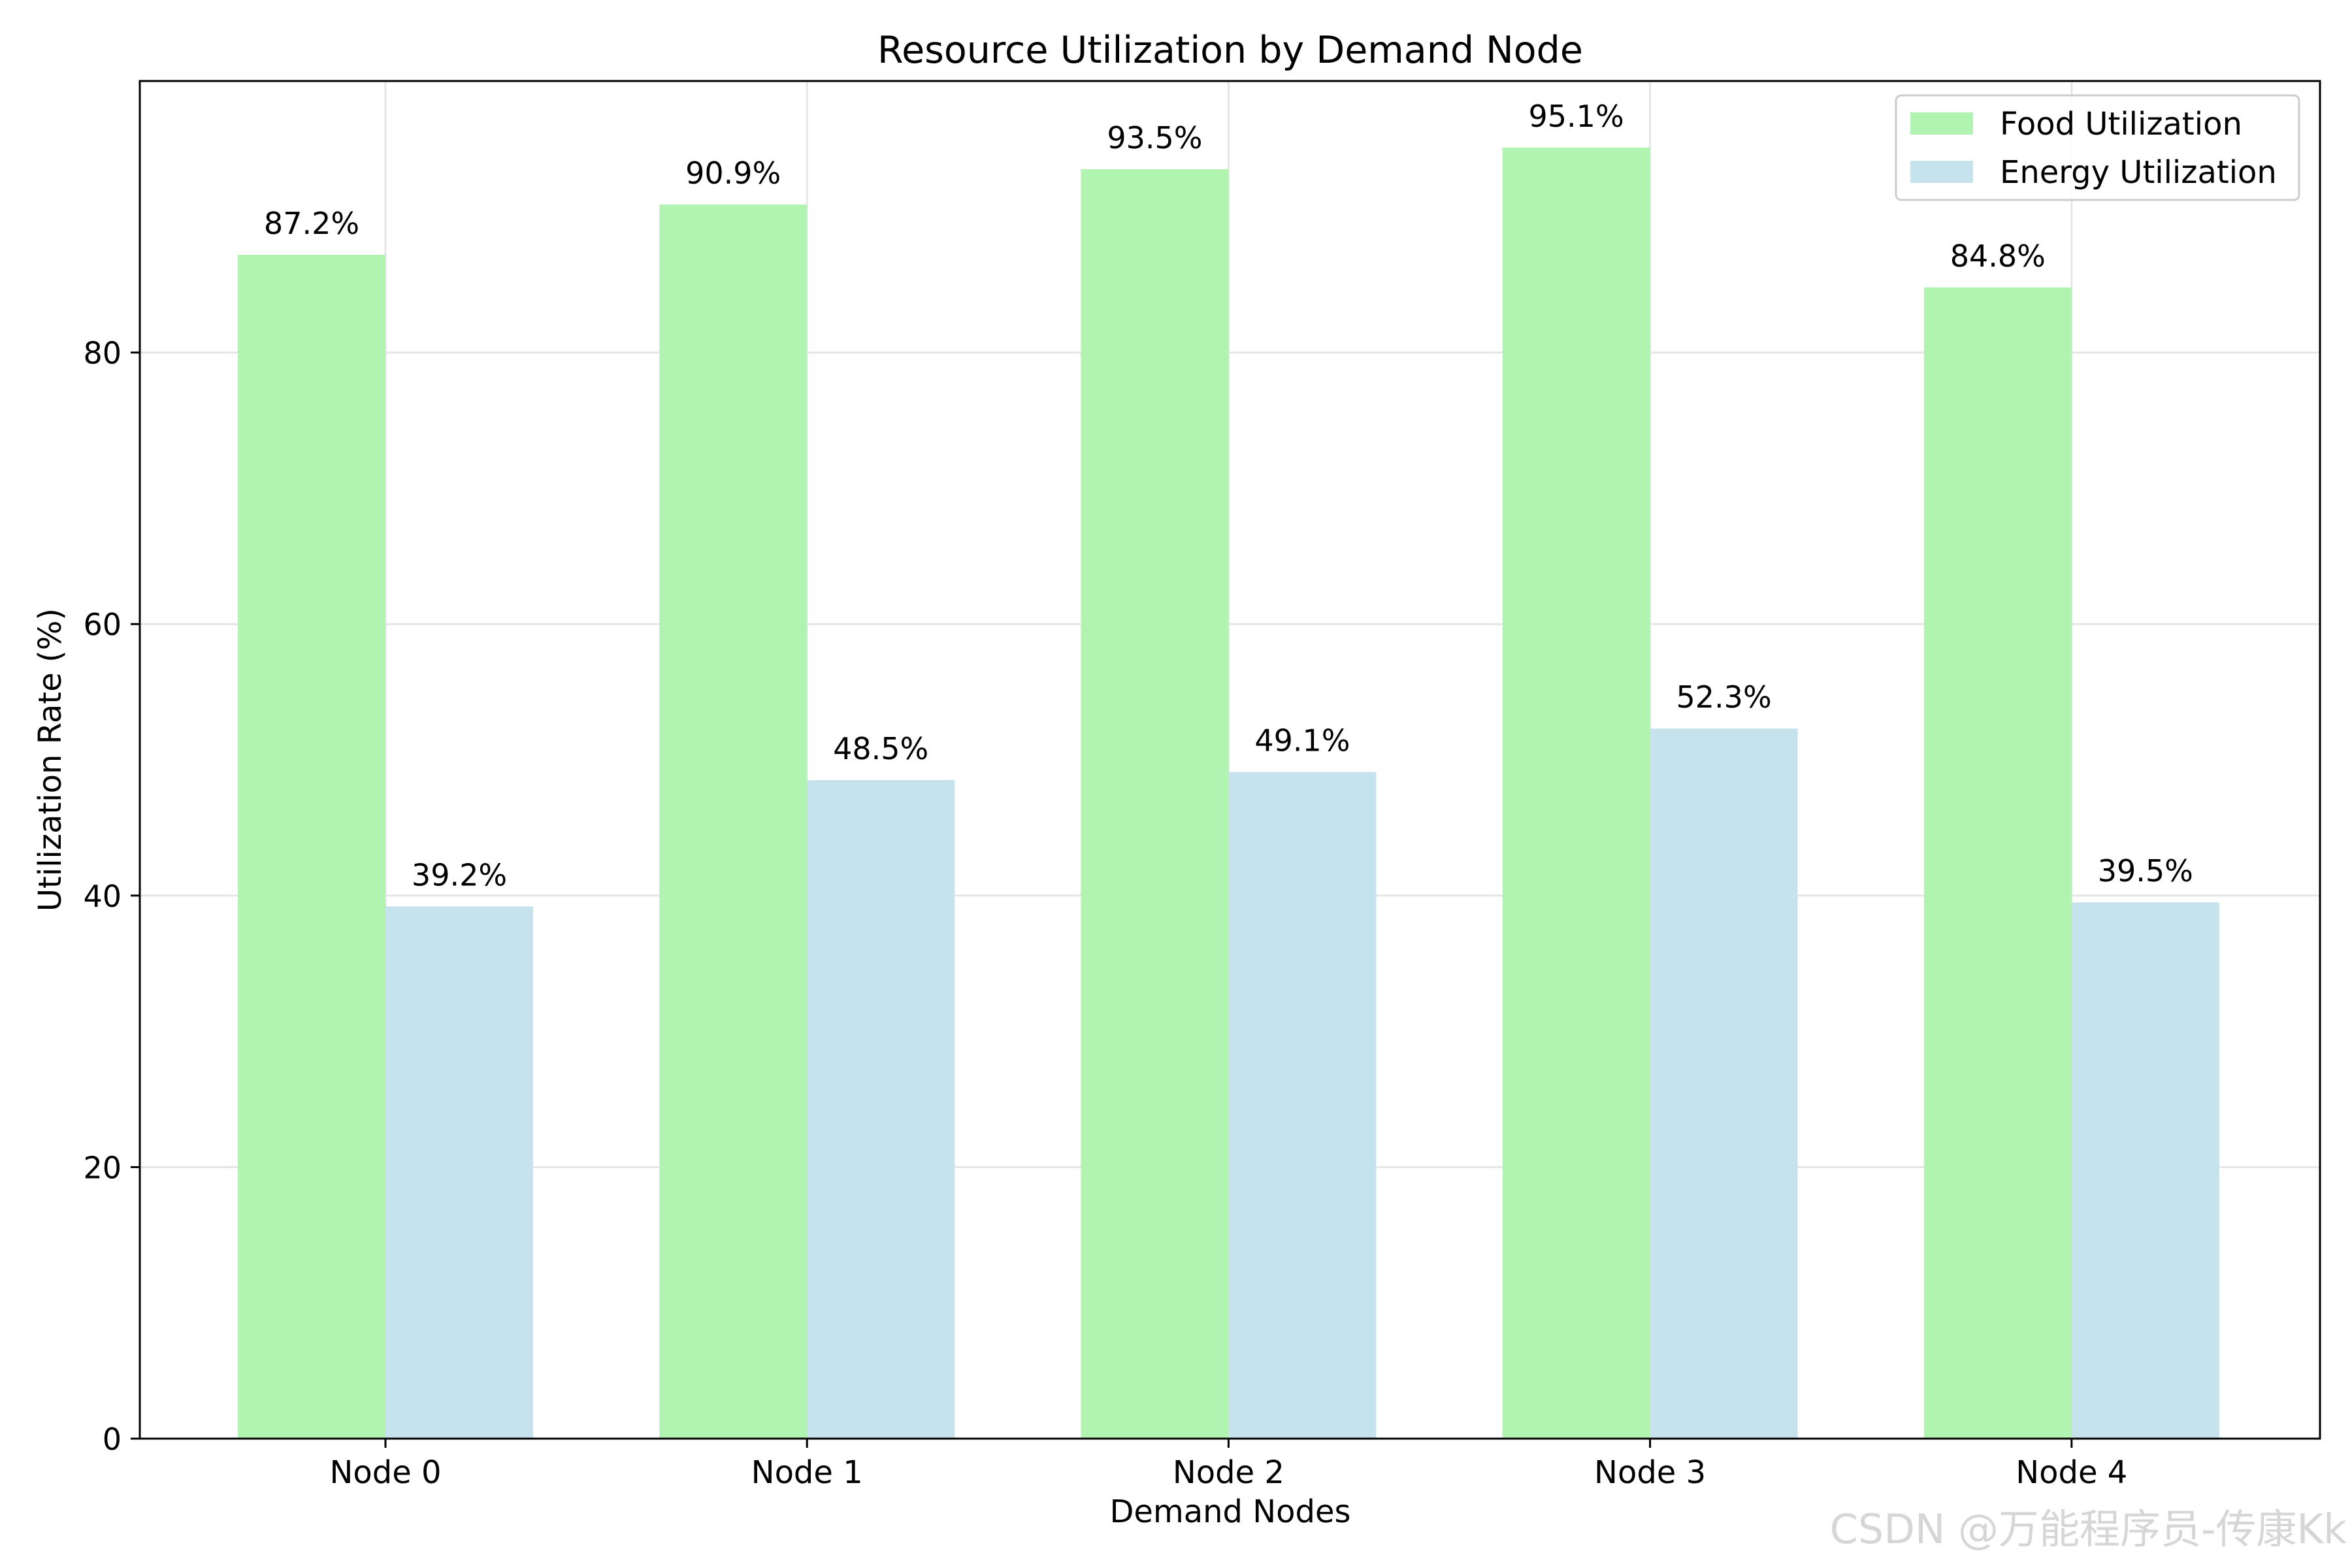 This screenshot has width=2352, height=1568. I want to click on legend: Food Utilization Energy Utilization, so click(2097, 147).